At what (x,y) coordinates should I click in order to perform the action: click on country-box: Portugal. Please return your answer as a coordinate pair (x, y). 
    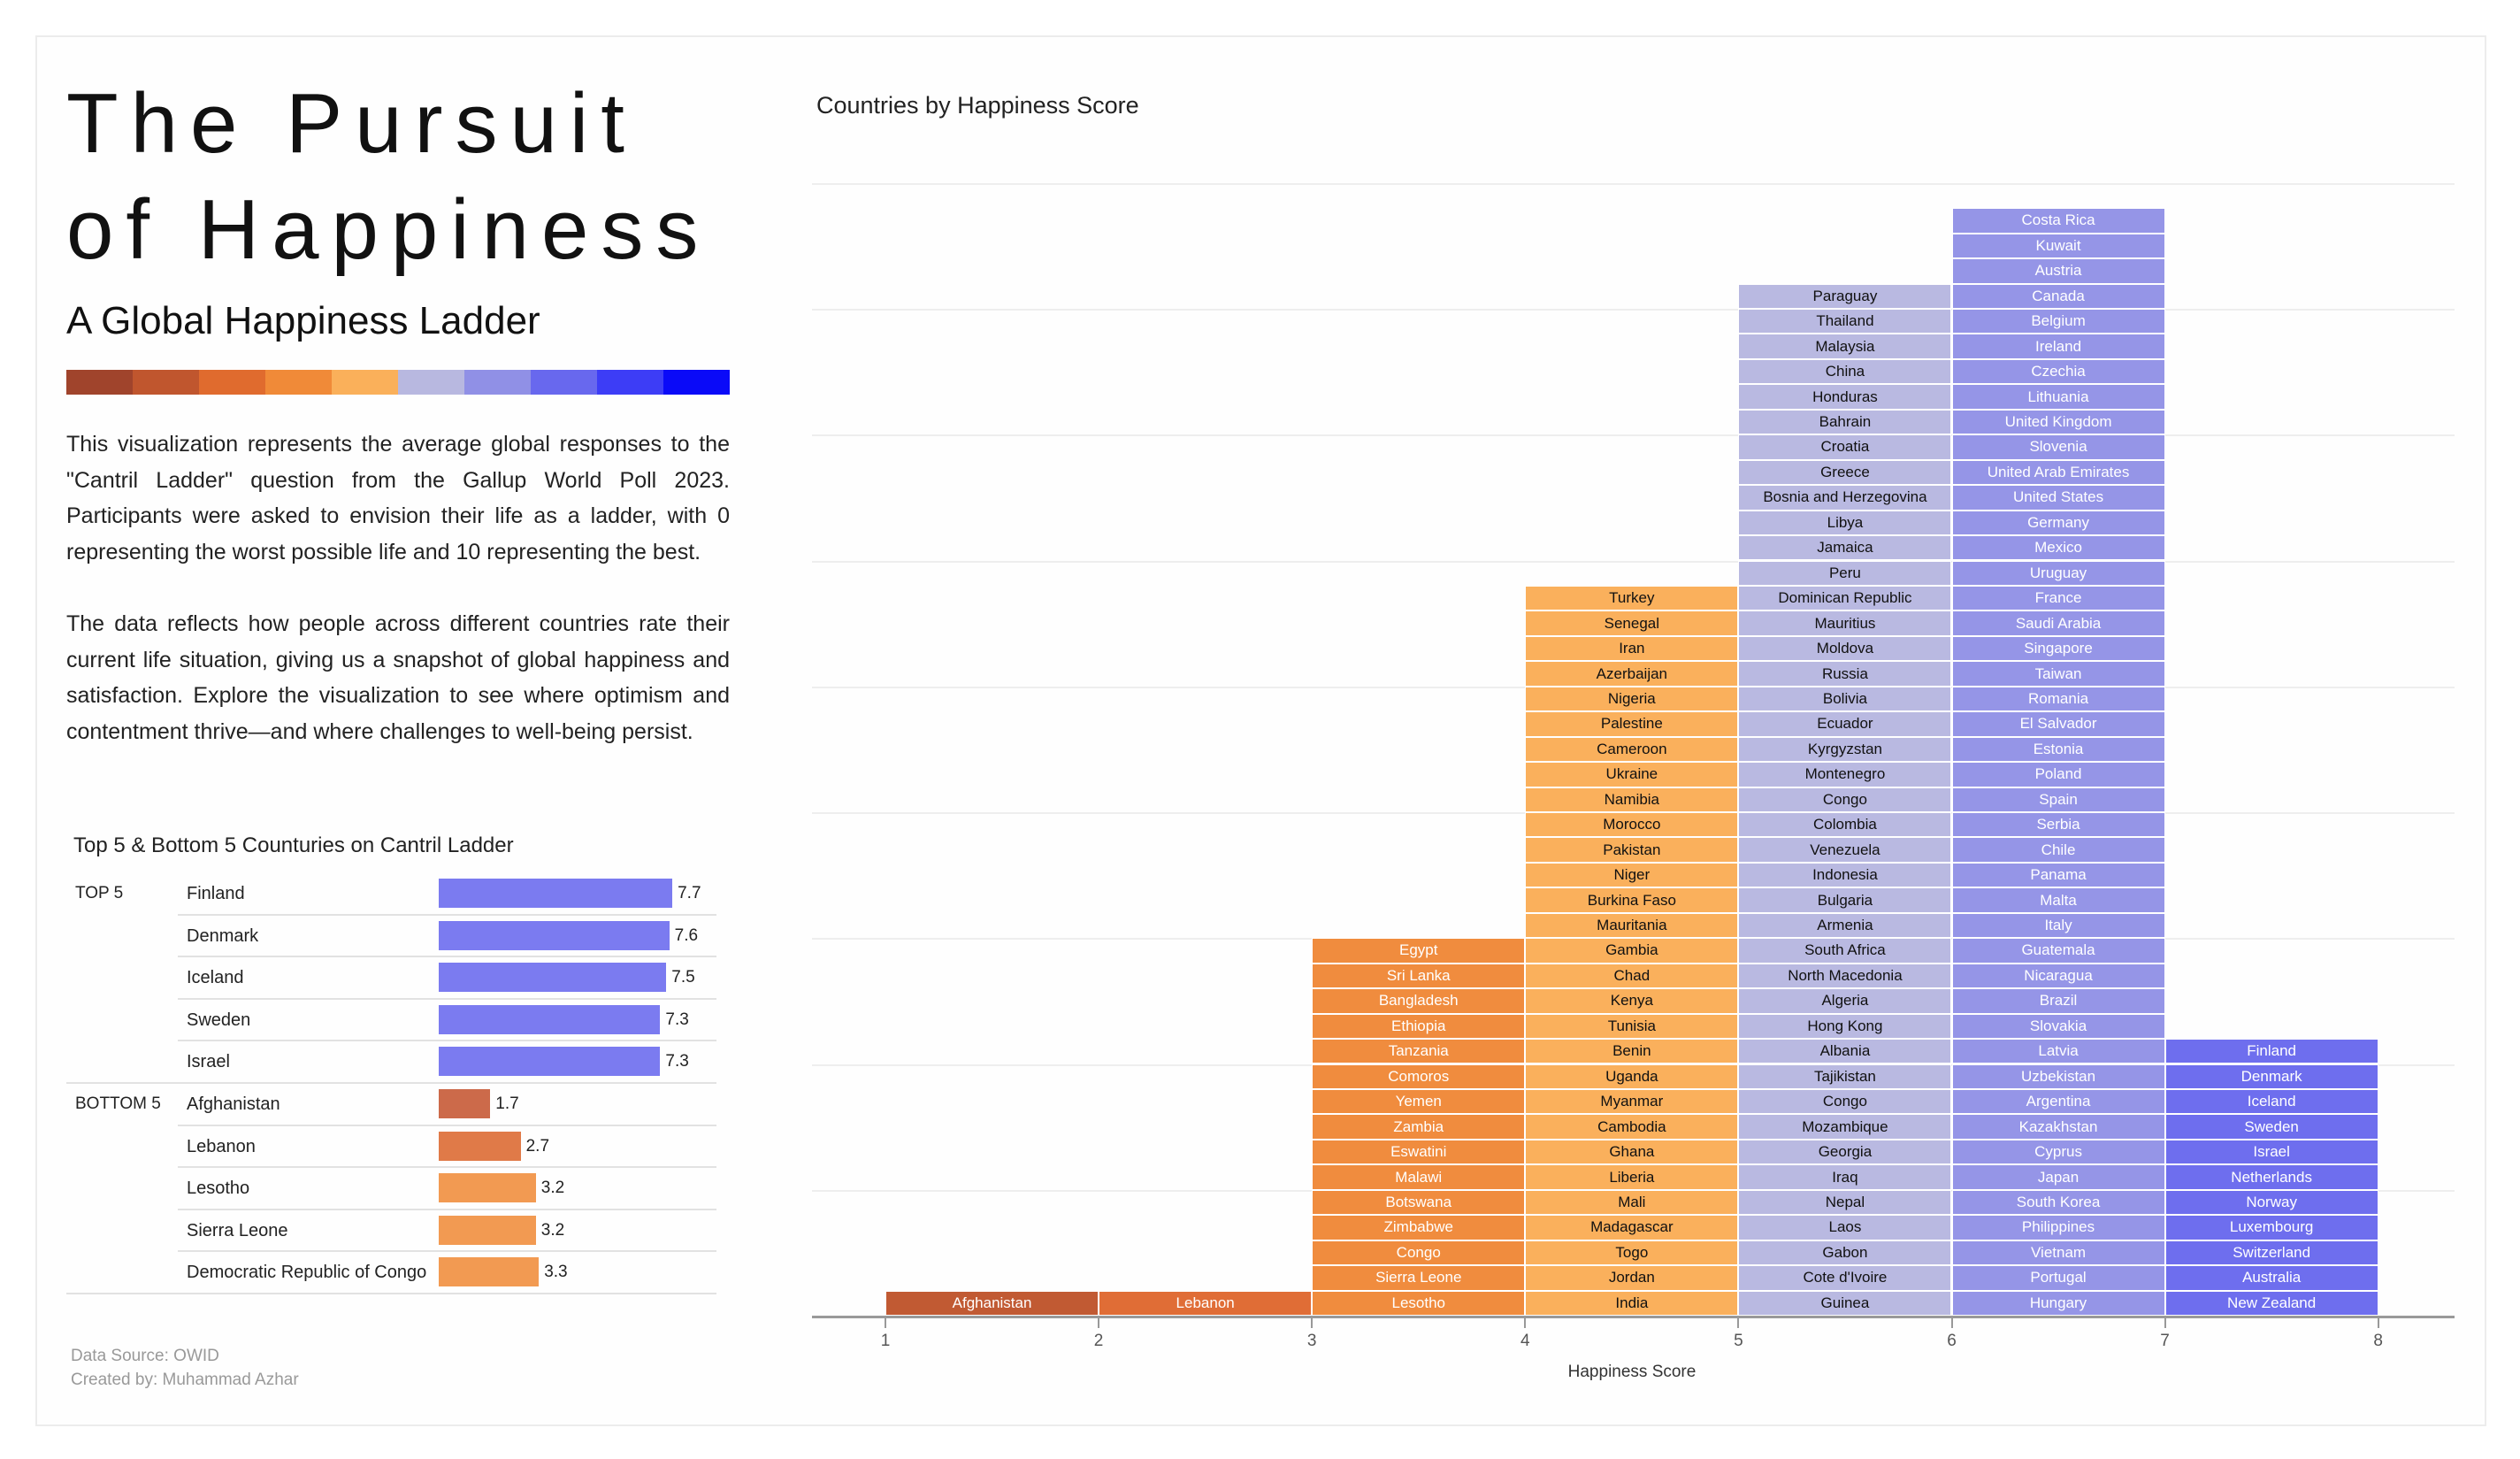
    Looking at the image, I should click on (2058, 1278).